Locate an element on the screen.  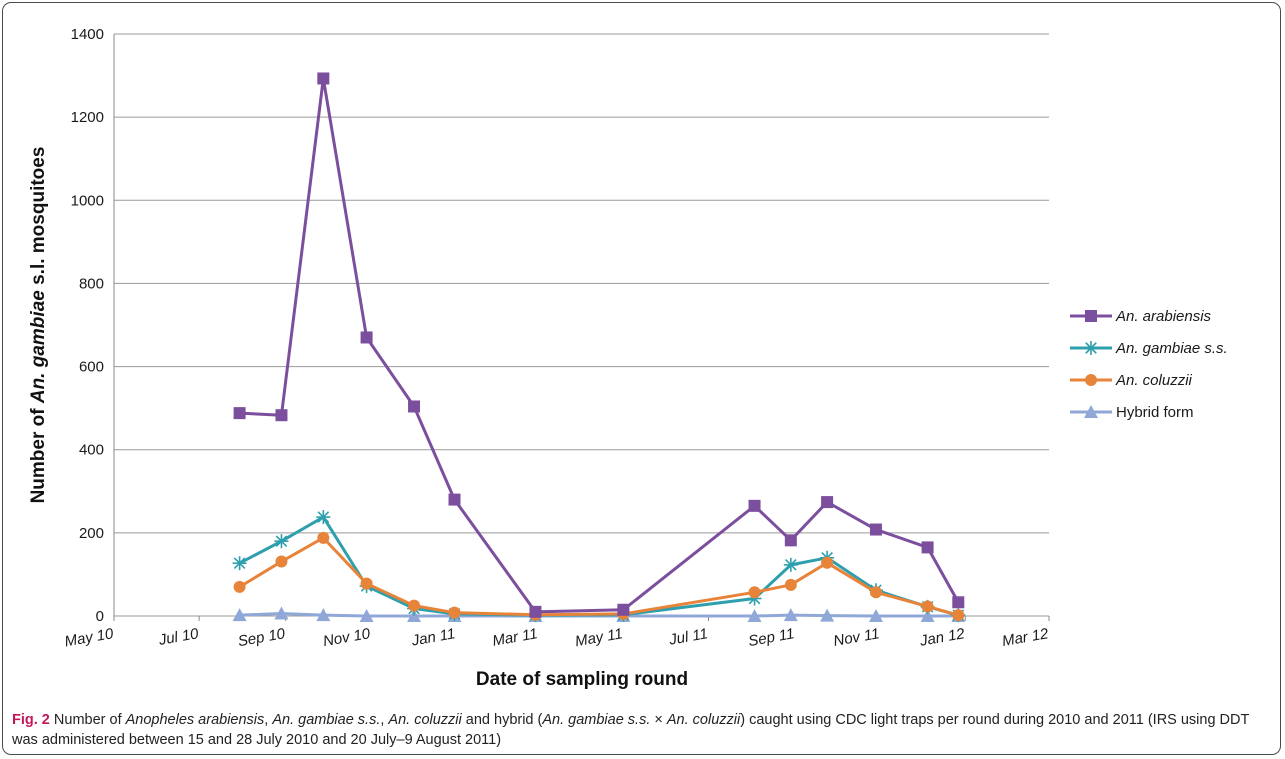
y-tick-labels: 0 200 400 600 800 1000 1200 1400 is located at coordinates (87, 325).